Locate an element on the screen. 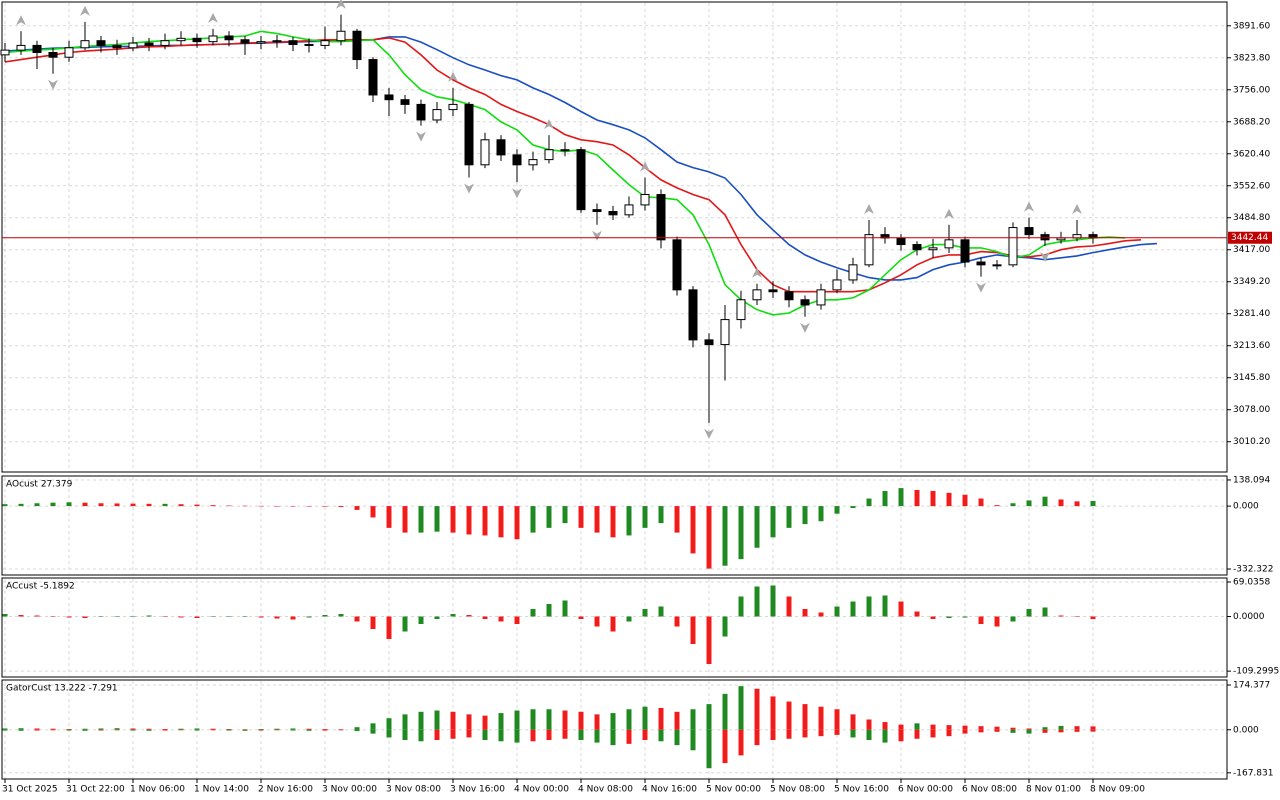 The image size is (1280, 800). x-tick-label: 2 Nov 16:00 is located at coordinates (285, 790).